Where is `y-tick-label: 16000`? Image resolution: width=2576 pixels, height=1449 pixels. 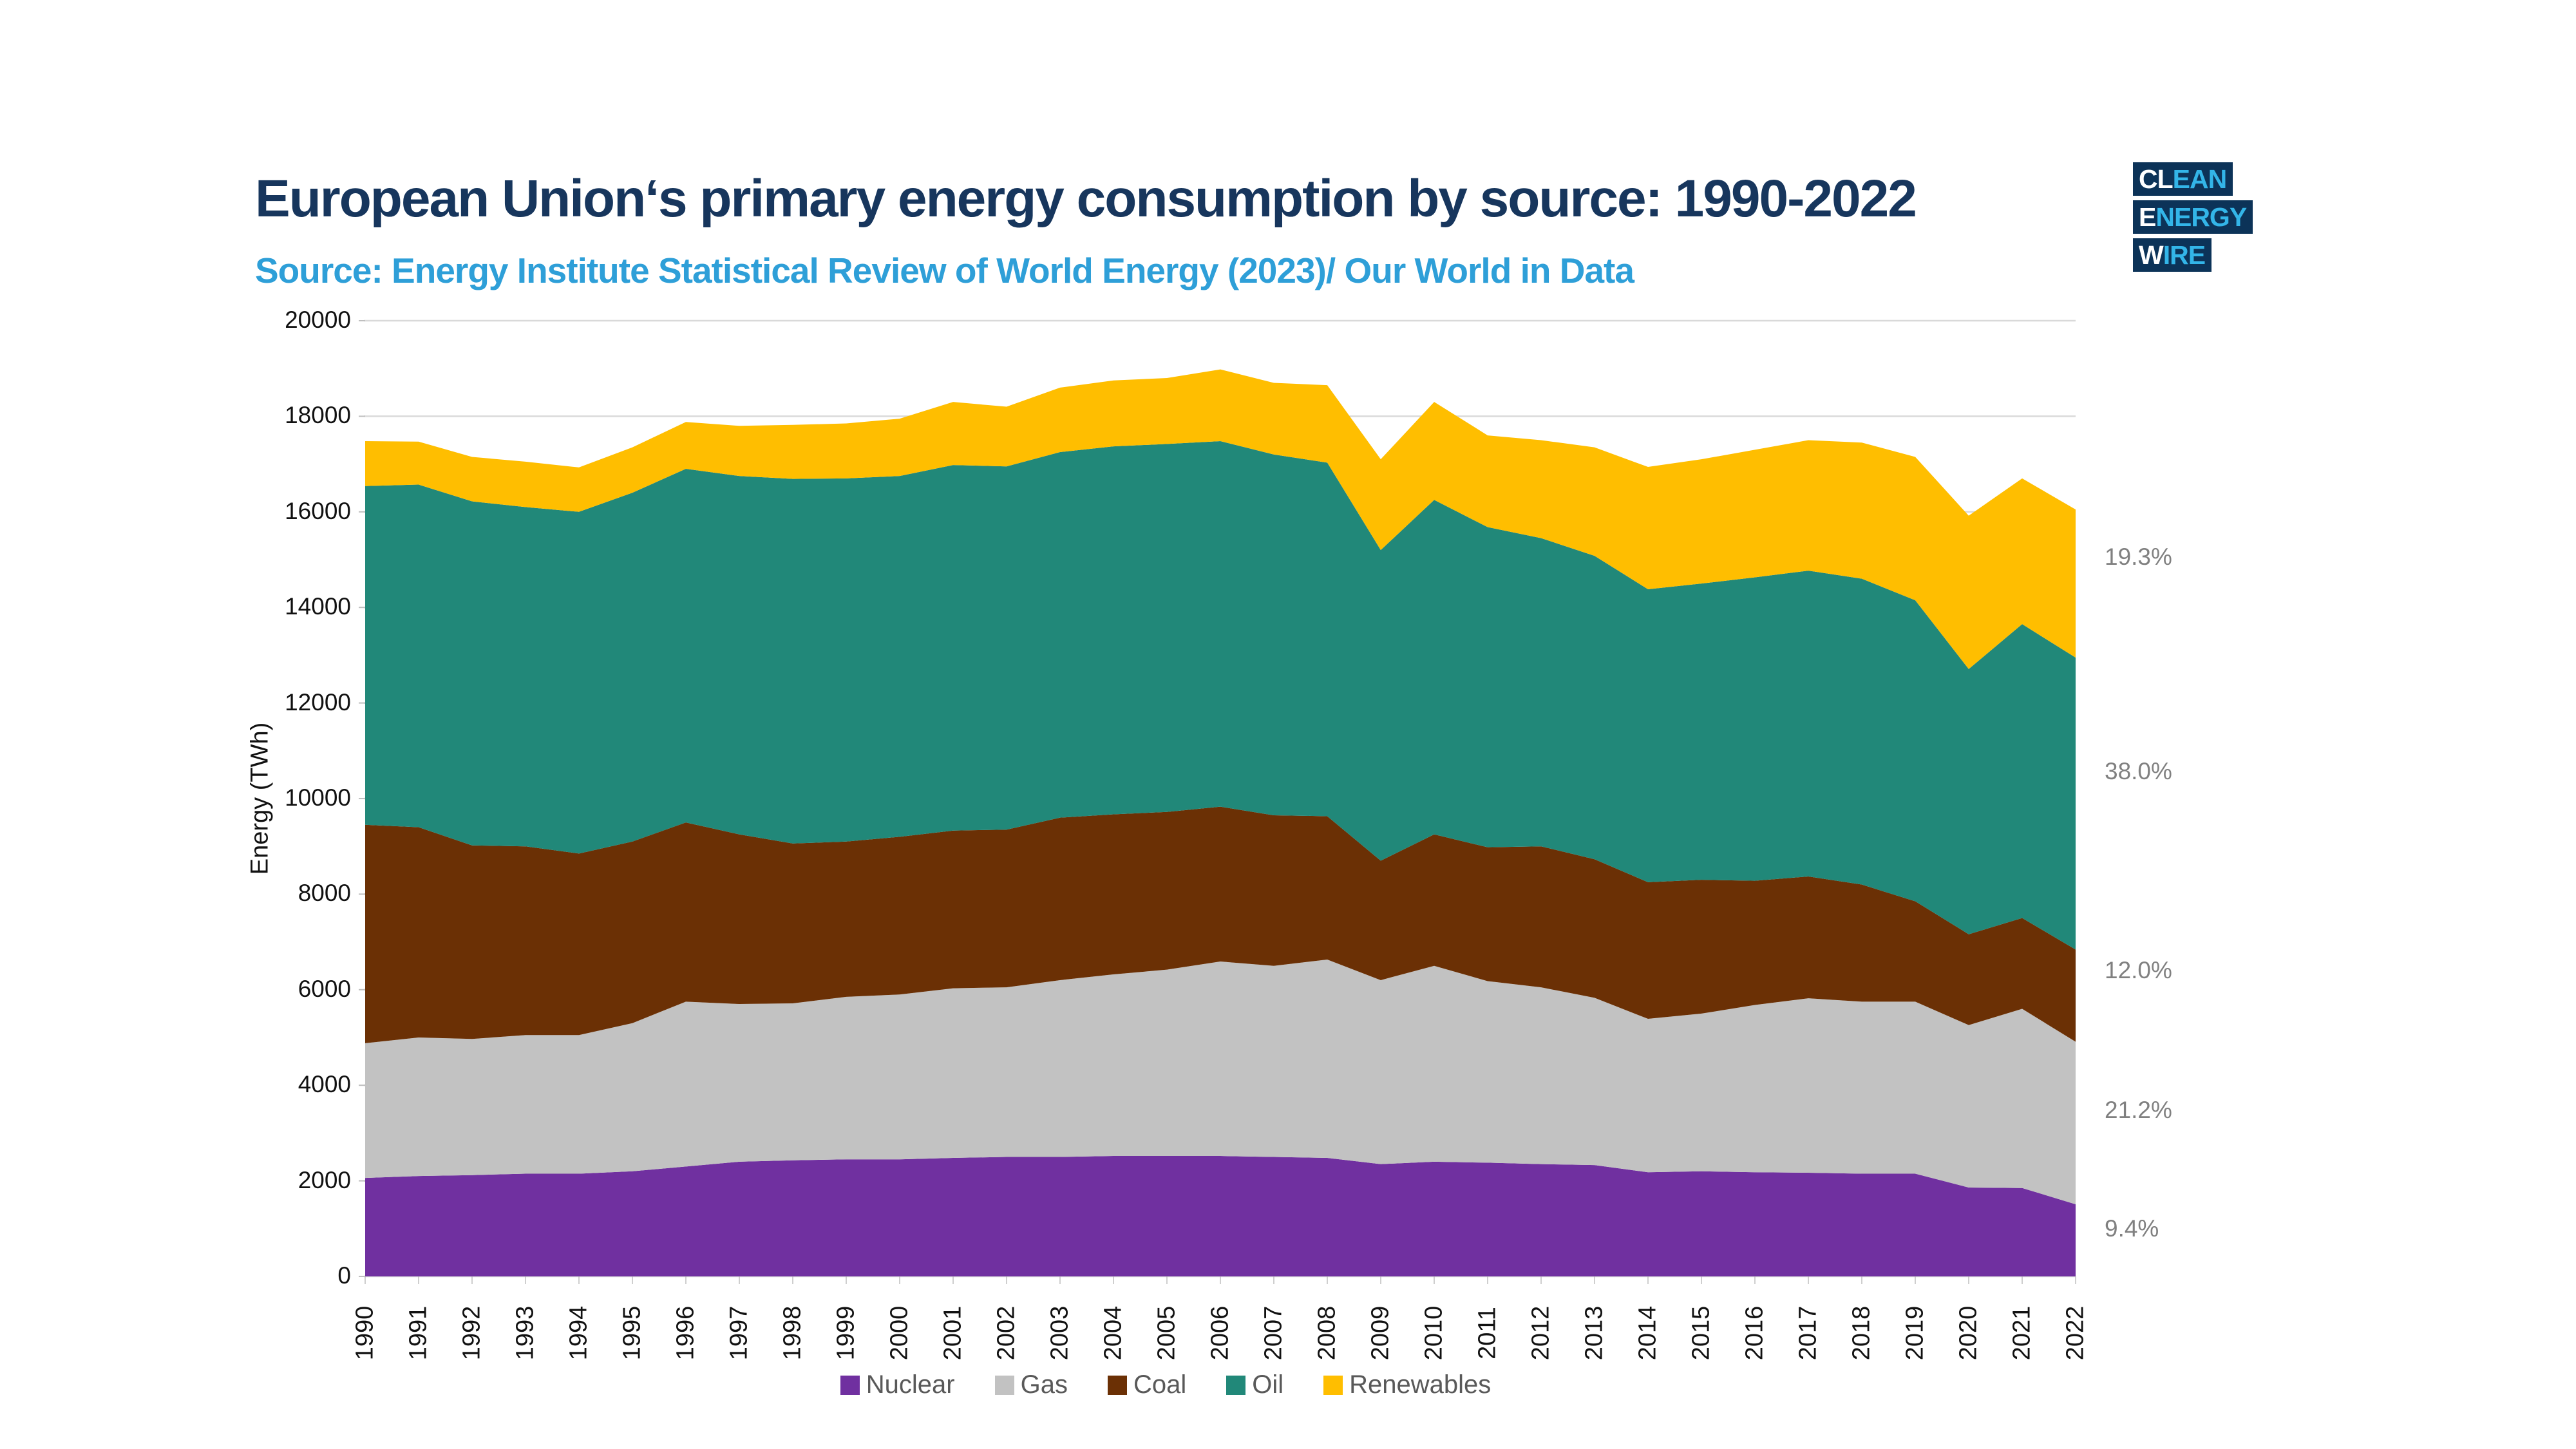
y-tick-label: 16000 is located at coordinates (318, 511).